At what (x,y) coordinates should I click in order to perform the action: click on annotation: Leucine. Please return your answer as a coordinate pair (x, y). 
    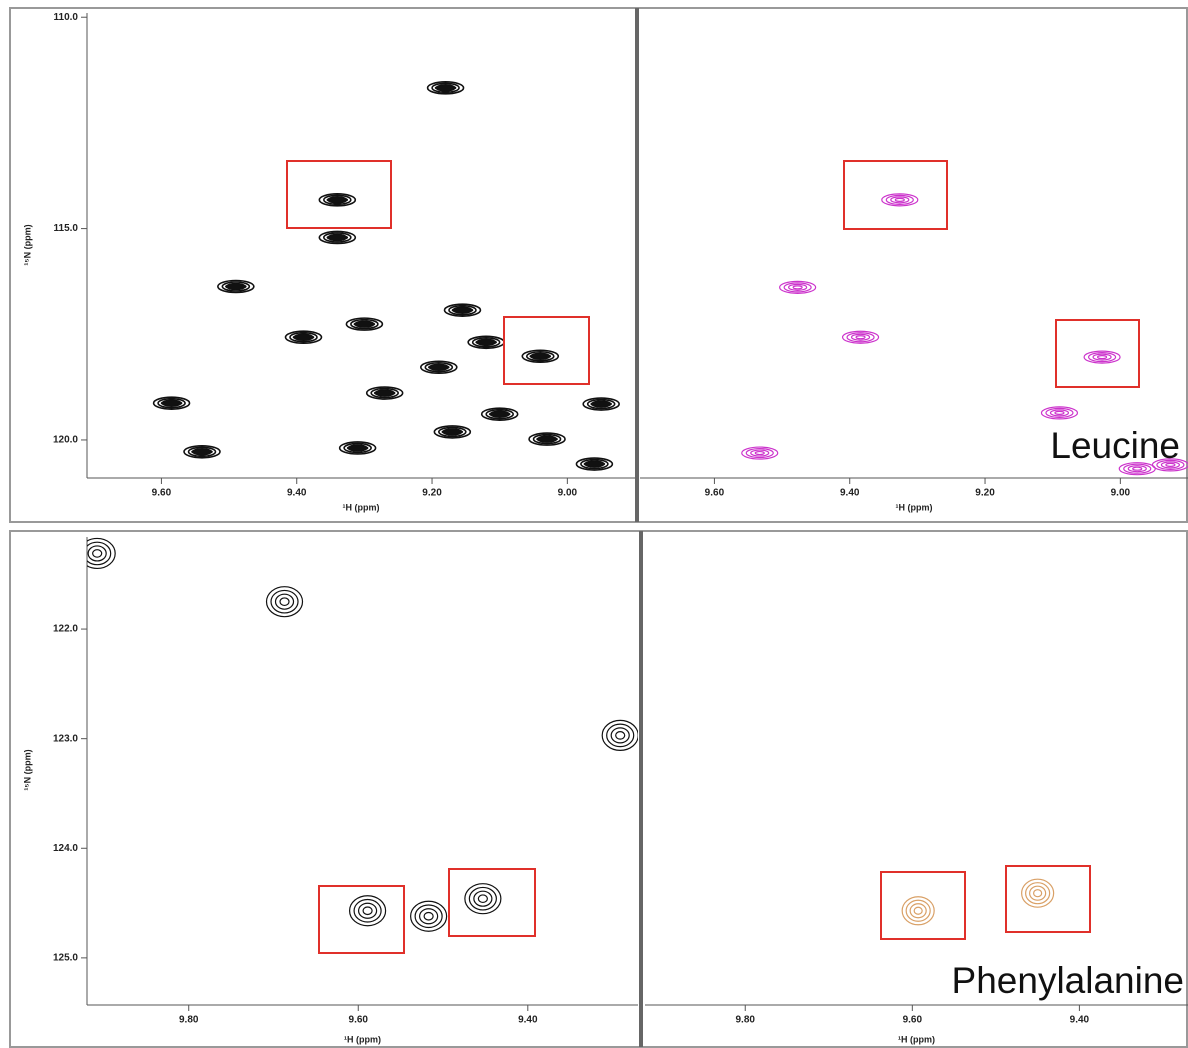
    Looking at the image, I should click on (1115, 445).